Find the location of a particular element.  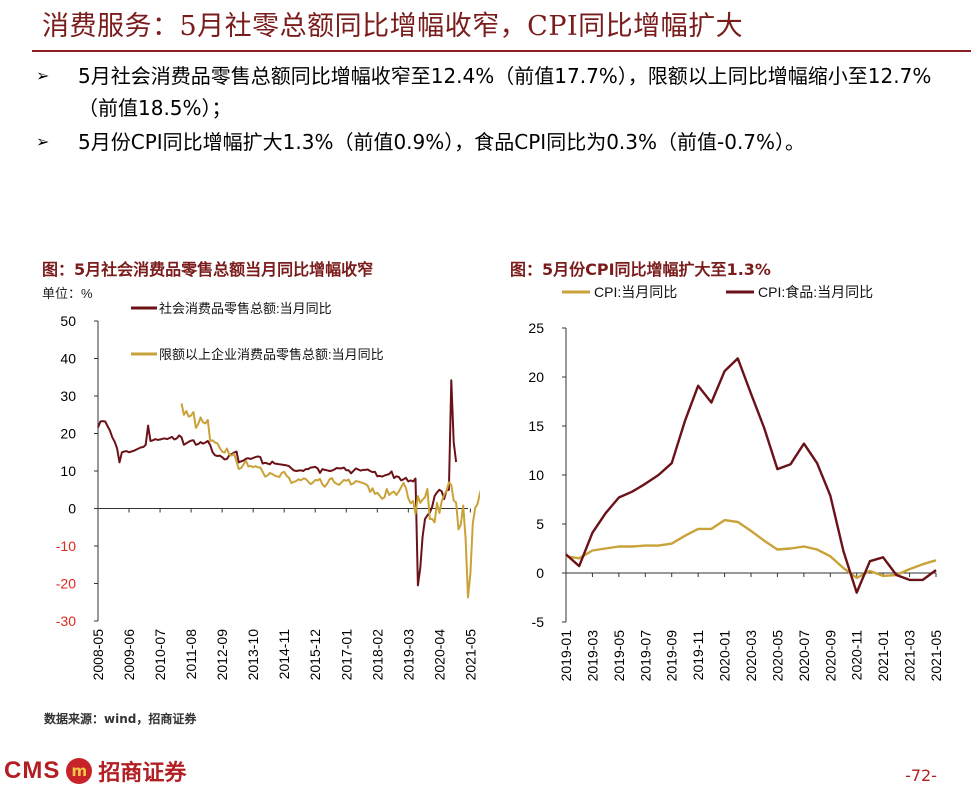

y-tick-label: -30 is located at coordinates (66, 621).